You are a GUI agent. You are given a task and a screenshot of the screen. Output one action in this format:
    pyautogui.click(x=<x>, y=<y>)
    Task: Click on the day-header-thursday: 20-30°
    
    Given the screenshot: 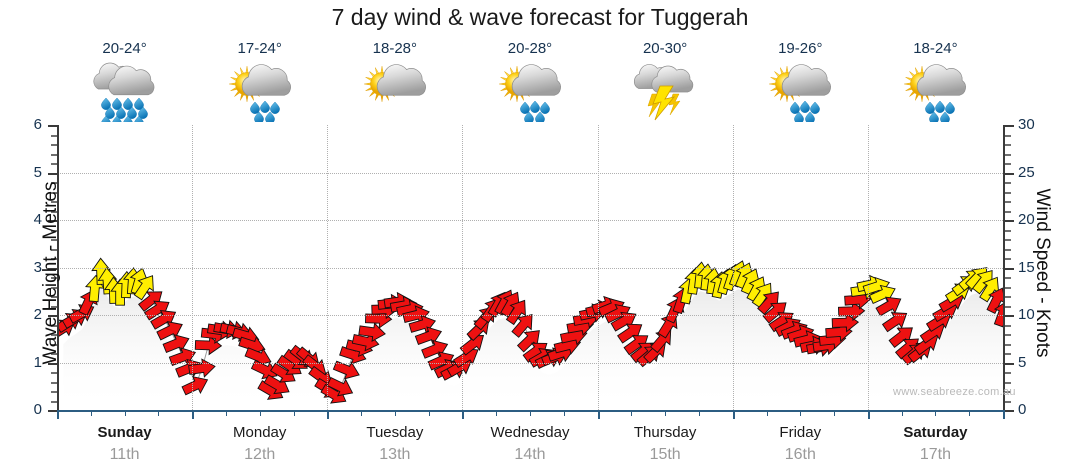 What is the action you would take?
    pyautogui.click(x=665, y=82)
    